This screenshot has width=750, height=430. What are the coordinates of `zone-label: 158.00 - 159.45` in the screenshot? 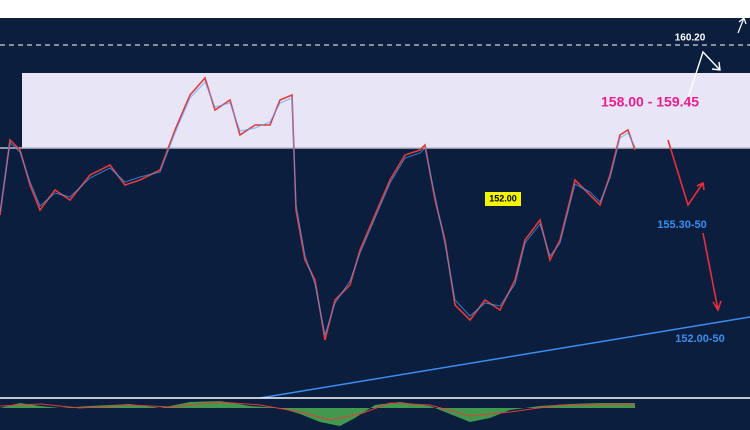 It's located at (650, 102).